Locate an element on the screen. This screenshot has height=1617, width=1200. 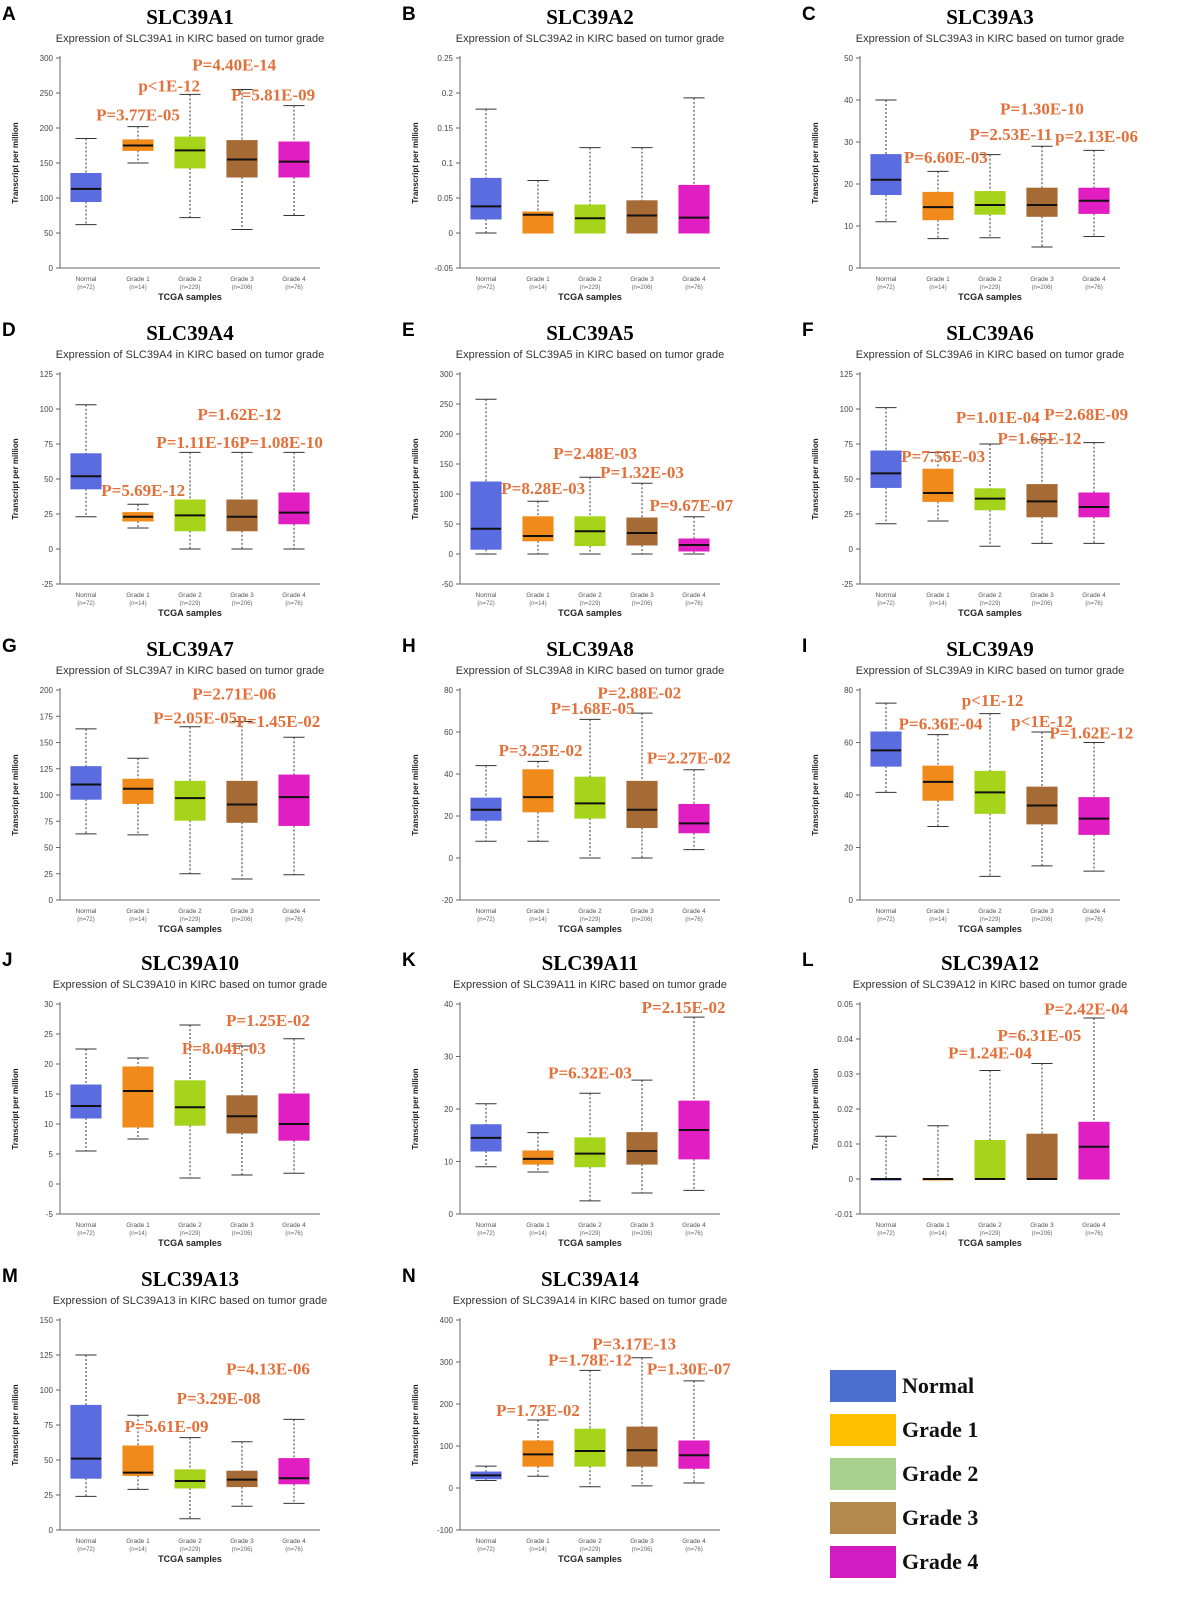
x-tick-n: (n=229) is located at coordinates (190, 920).